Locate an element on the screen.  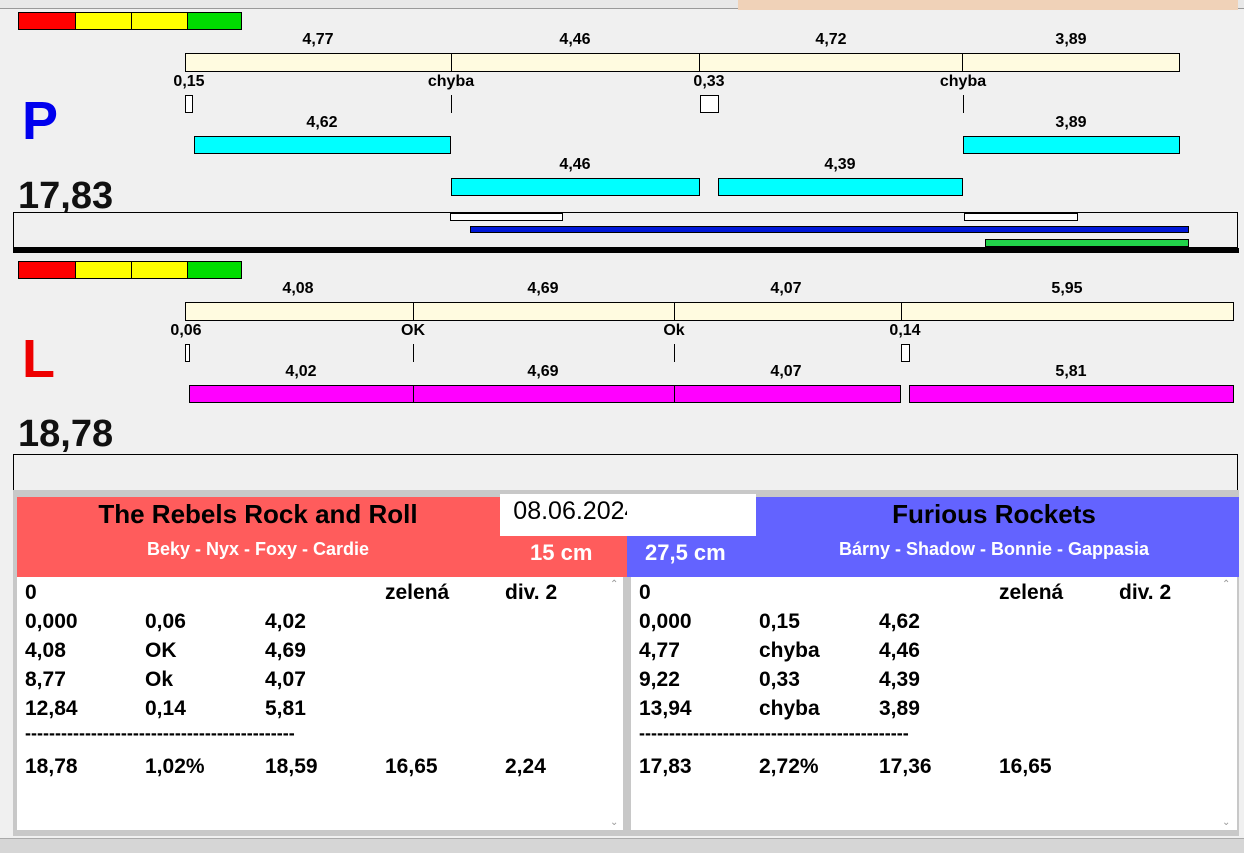
table-row: 4,77 chyba 4,46 is located at coordinates (934, 652).